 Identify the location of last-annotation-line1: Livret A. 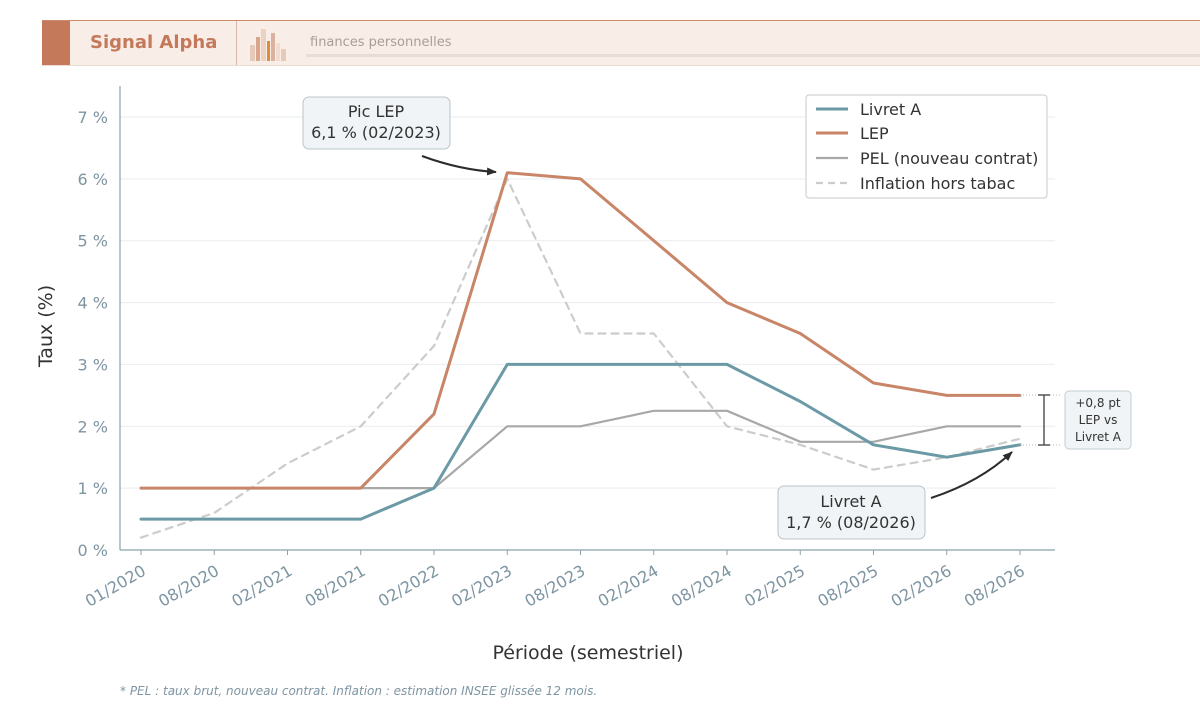
(850, 501).